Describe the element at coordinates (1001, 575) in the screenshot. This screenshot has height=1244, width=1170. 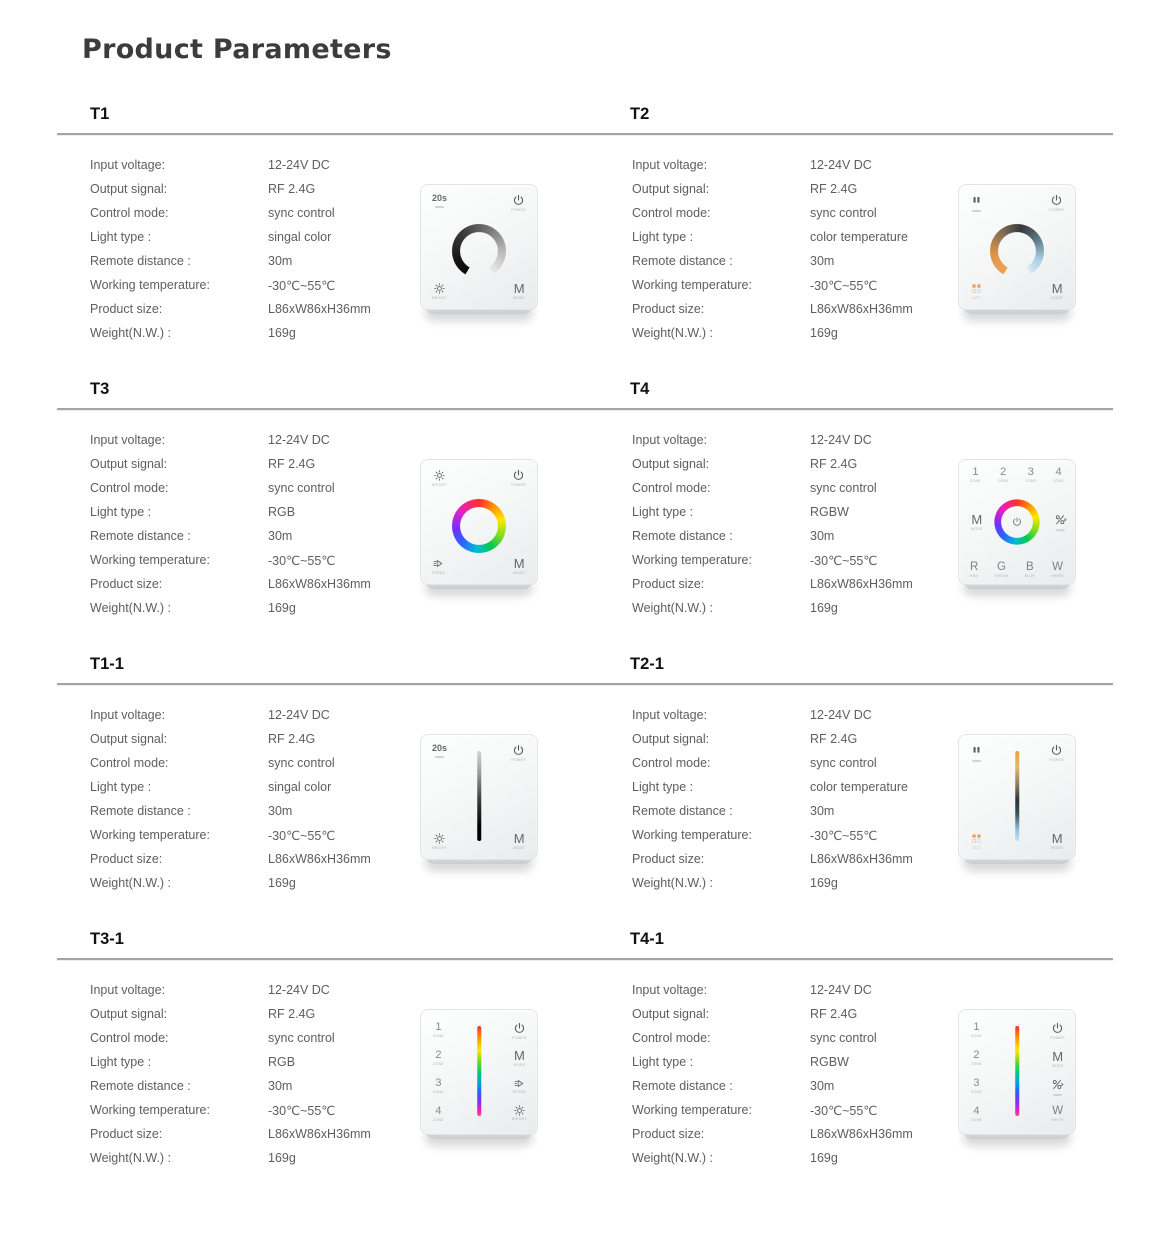
I see `panel-glyph-sublabel: Green` at that location.